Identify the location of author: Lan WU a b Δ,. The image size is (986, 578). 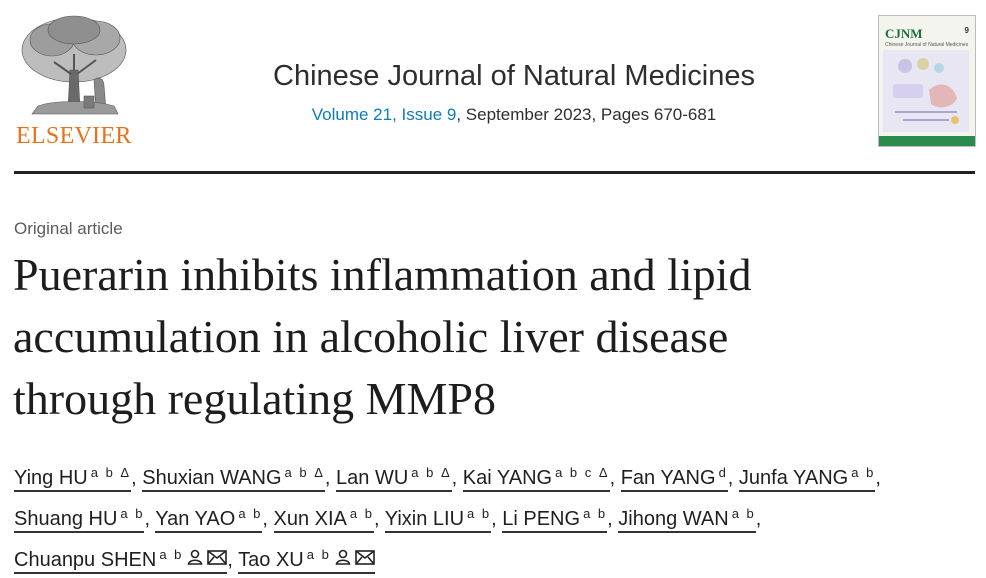
(399, 478).